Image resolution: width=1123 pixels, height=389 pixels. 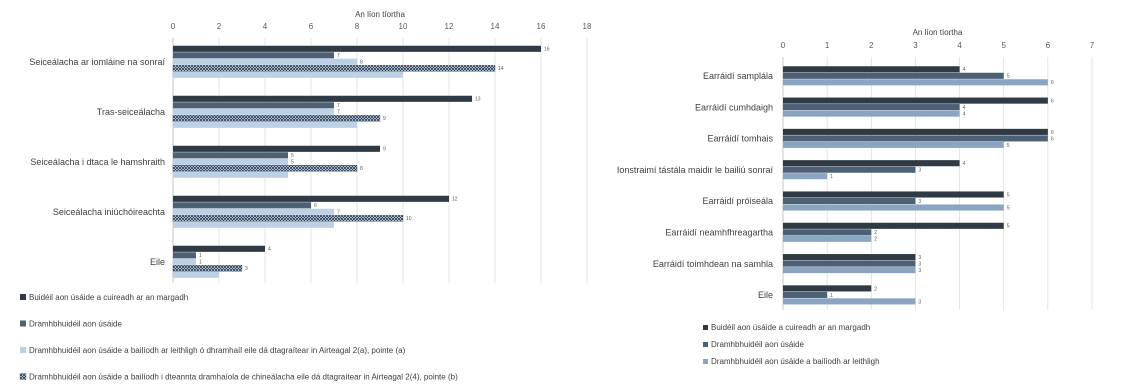 What do you see at coordinates (740, 139) in the screenshot?
I see `category-label-1-2: Earráidí tomhais` at bounding box center [740, 139].